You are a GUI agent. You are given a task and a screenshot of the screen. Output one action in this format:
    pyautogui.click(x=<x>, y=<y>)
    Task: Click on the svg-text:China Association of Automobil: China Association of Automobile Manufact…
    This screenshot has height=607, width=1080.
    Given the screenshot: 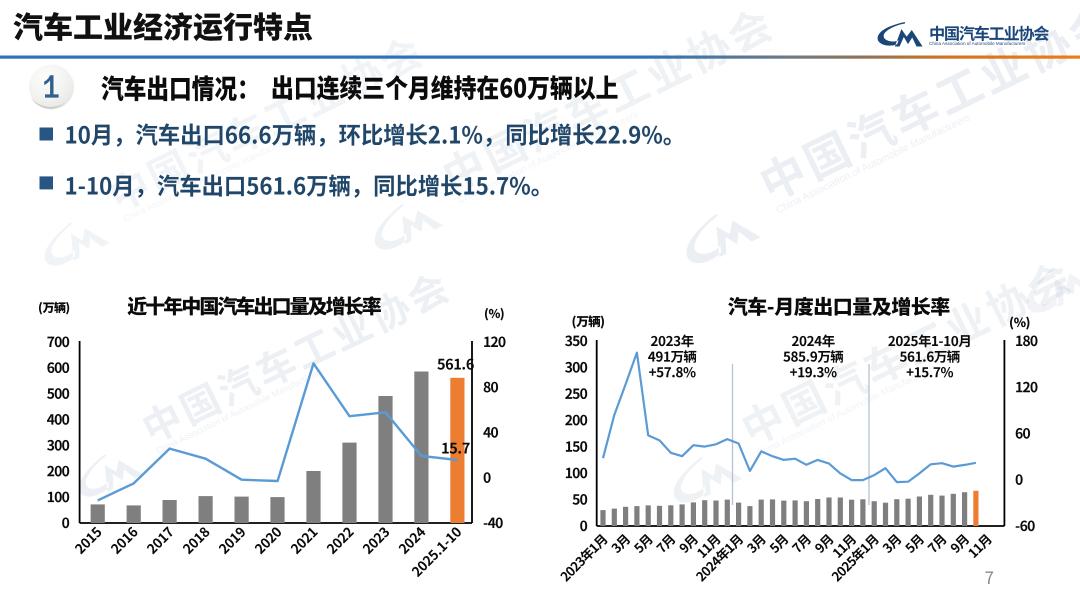 What is the action you would take?
    pyautogui.click(x=977, y=43)
    